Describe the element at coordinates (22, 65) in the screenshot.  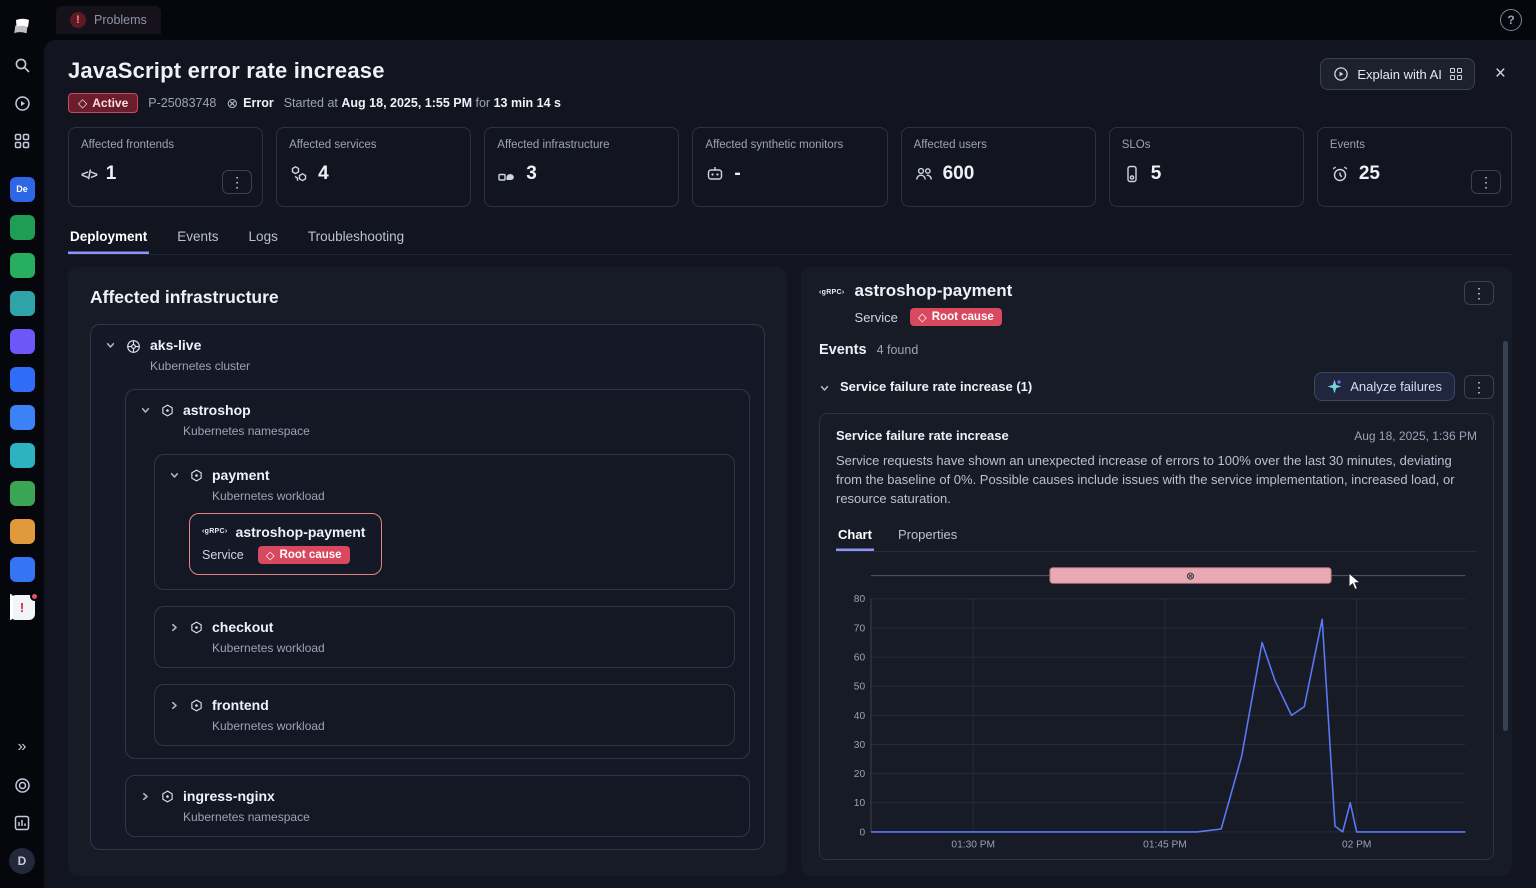
I see `search-icon` at that location.